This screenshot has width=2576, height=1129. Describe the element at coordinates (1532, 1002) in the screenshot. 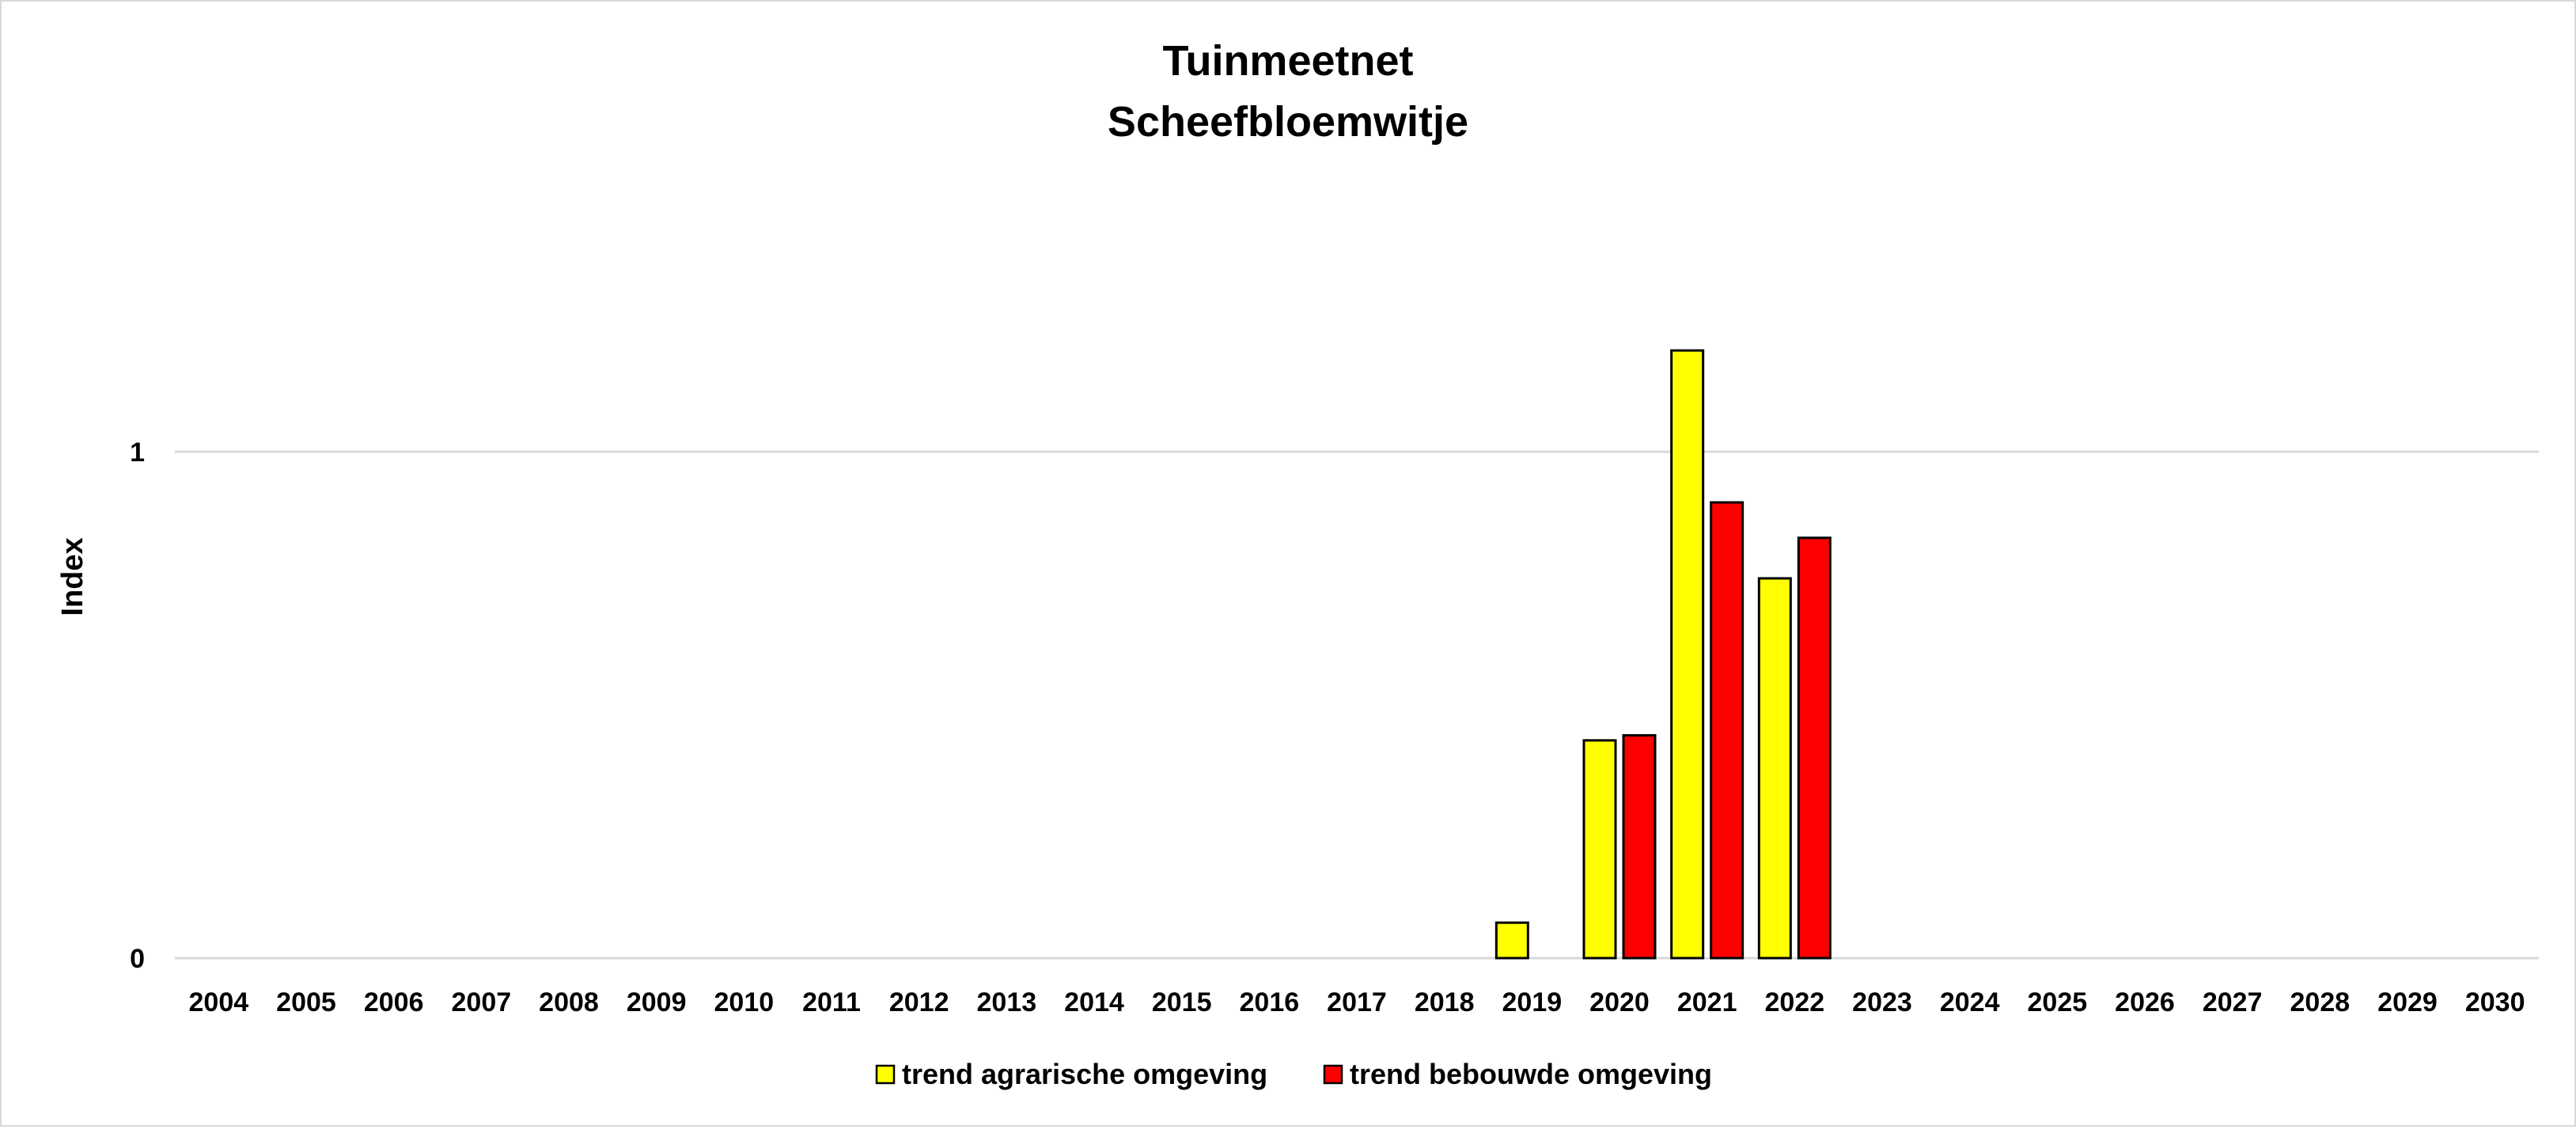

I see `x-tick-2019: 2019` at that location.